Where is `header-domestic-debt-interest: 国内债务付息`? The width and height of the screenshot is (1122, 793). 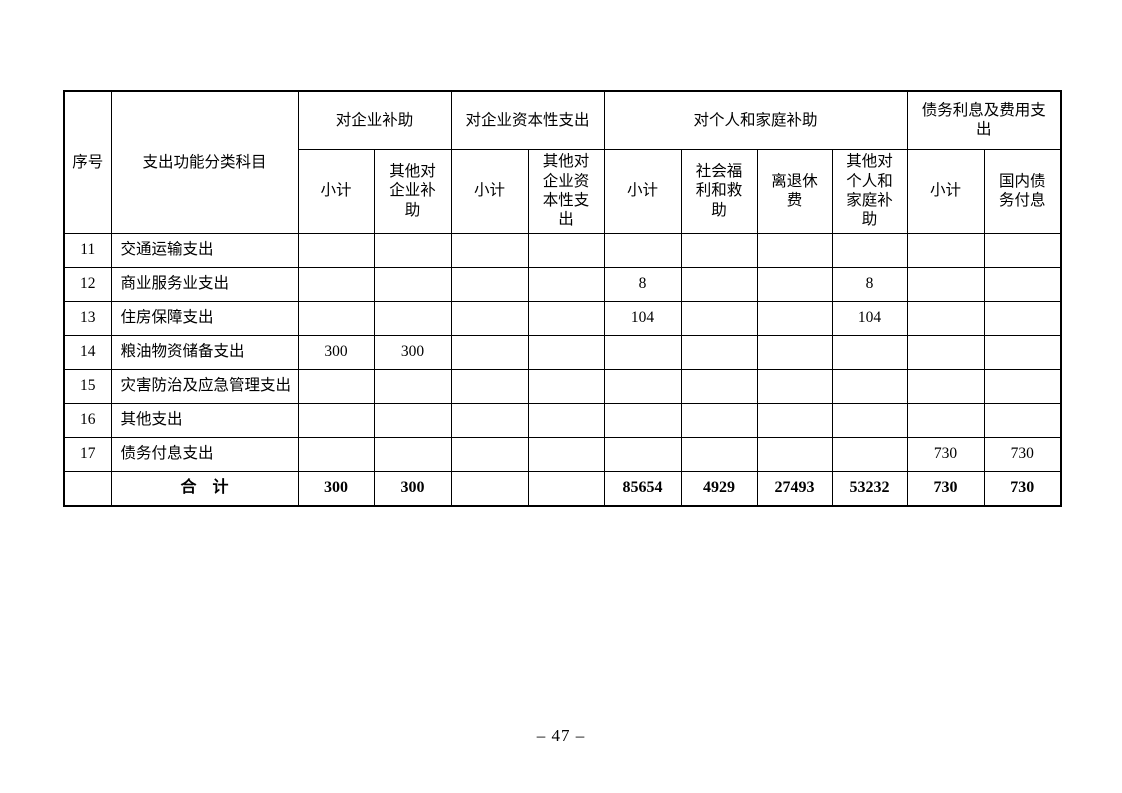
header-domestic-debt-interest: 国内债务付息 is located at coordinates (1022, 191).